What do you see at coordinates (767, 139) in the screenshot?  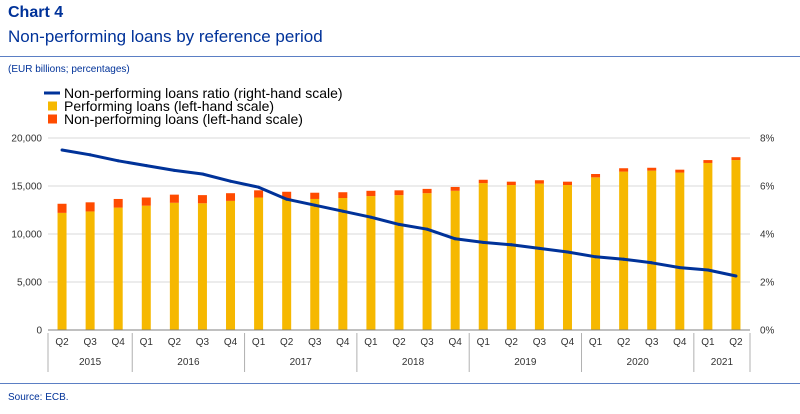 I see `y-right-tick-label: 8%` at bounding box center [767, 139].